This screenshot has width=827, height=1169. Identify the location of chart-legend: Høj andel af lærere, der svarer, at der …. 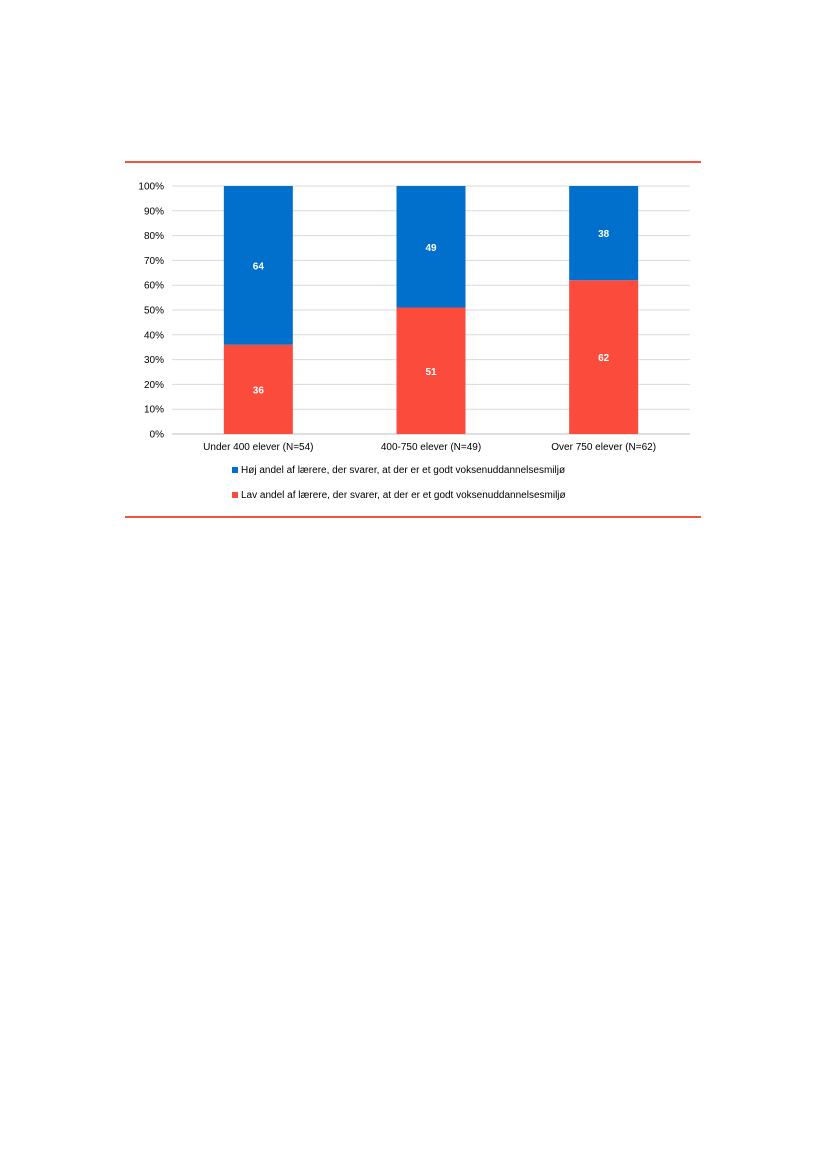
(399, 488).